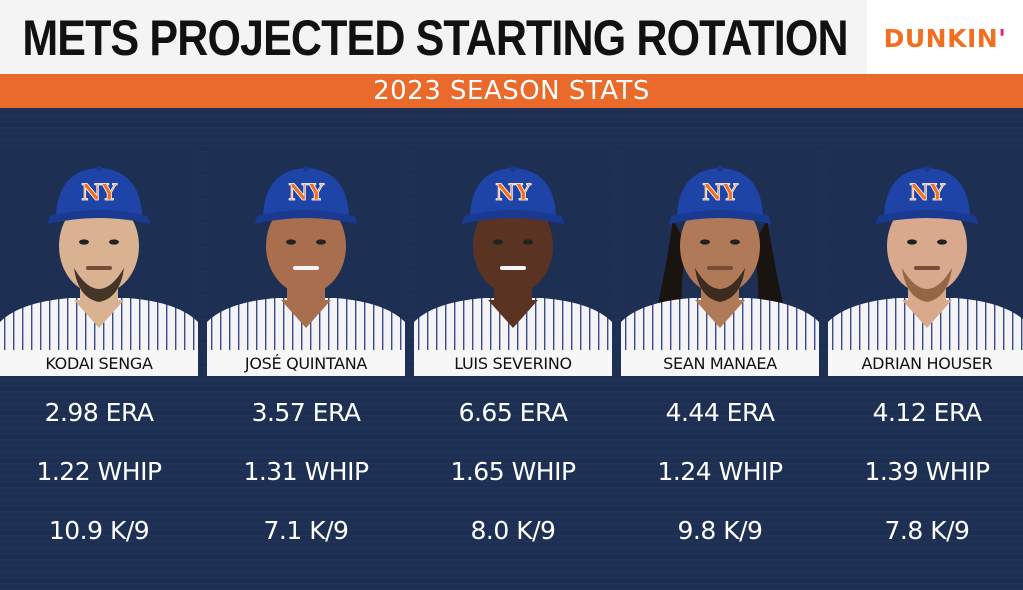 The height and width of the screenshot is (590, 1023). What do you see at coordinates (720, 530) in the screenshot?
I see `k9-stat: 9.8 K/9` at bounding box center [720, 530].